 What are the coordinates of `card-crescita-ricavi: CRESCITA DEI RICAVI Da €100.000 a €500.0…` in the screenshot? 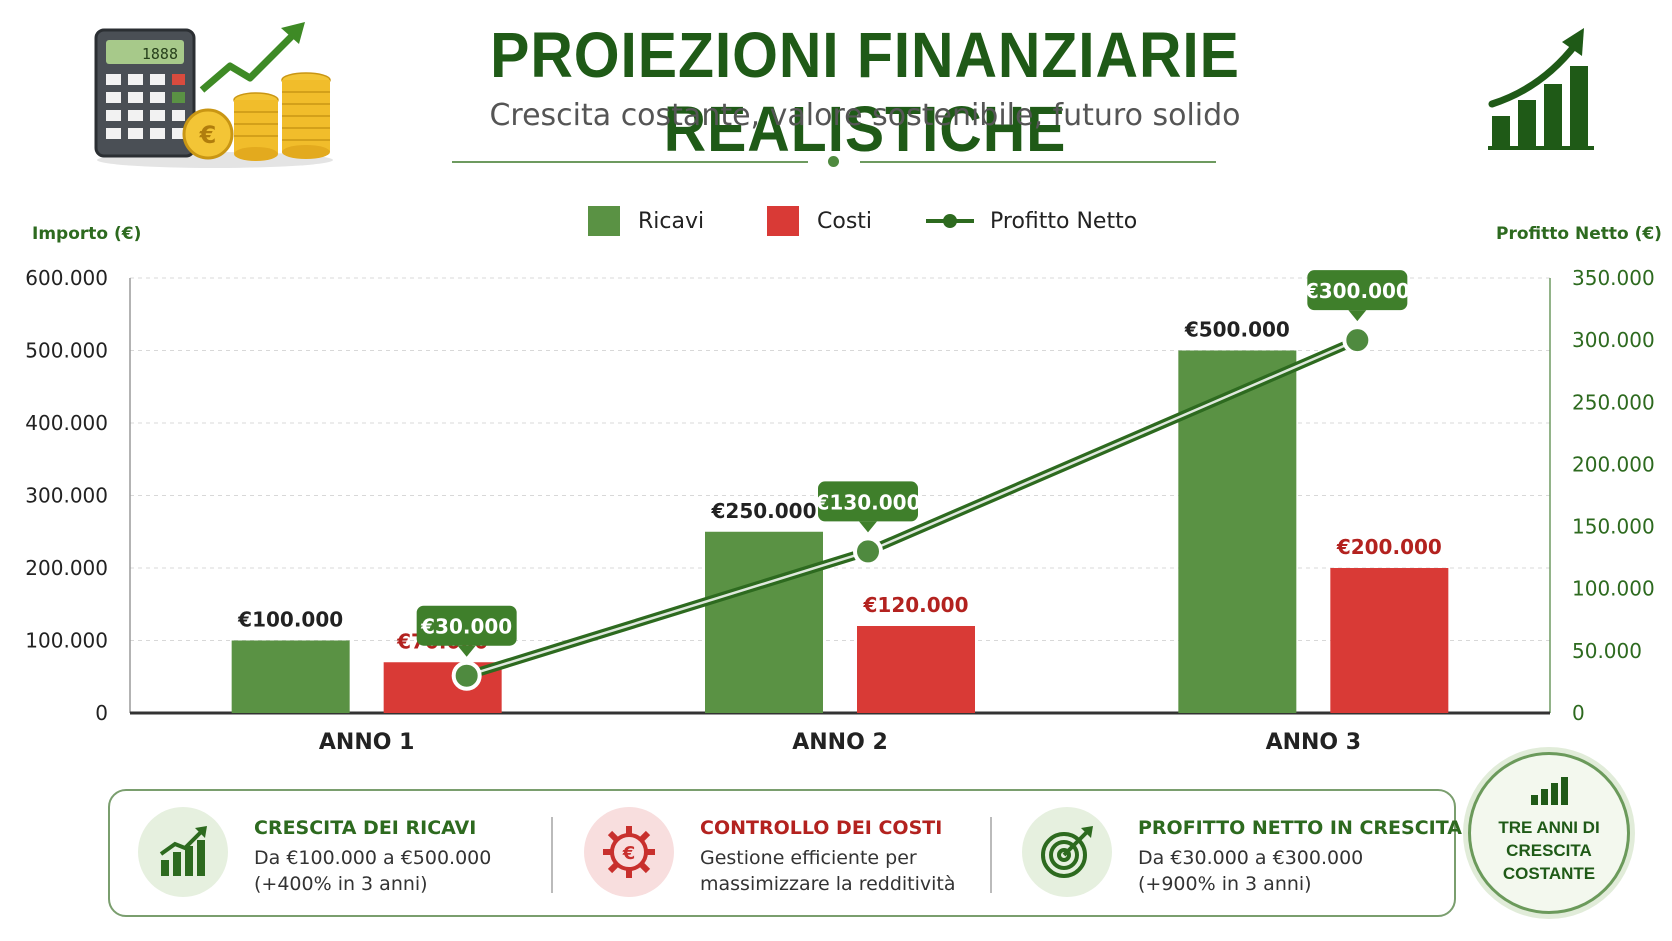 It's located at (330, 853).